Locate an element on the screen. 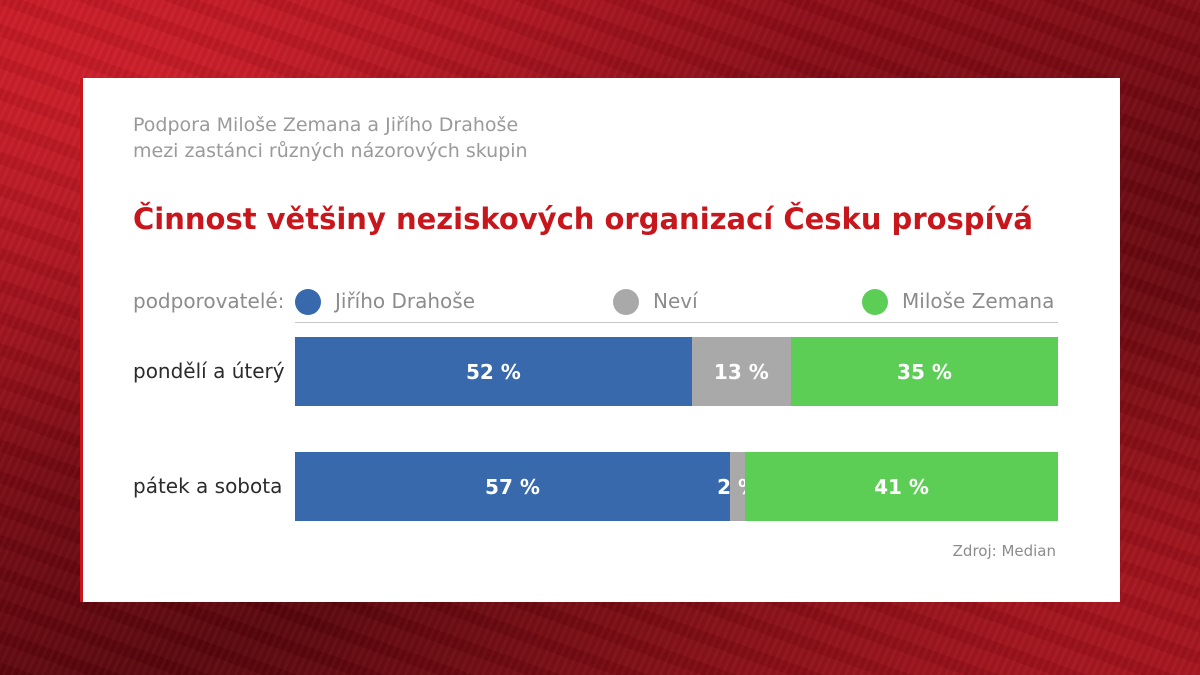  bar-segment-drahos: 57 % is located at coordinates (512, 486).